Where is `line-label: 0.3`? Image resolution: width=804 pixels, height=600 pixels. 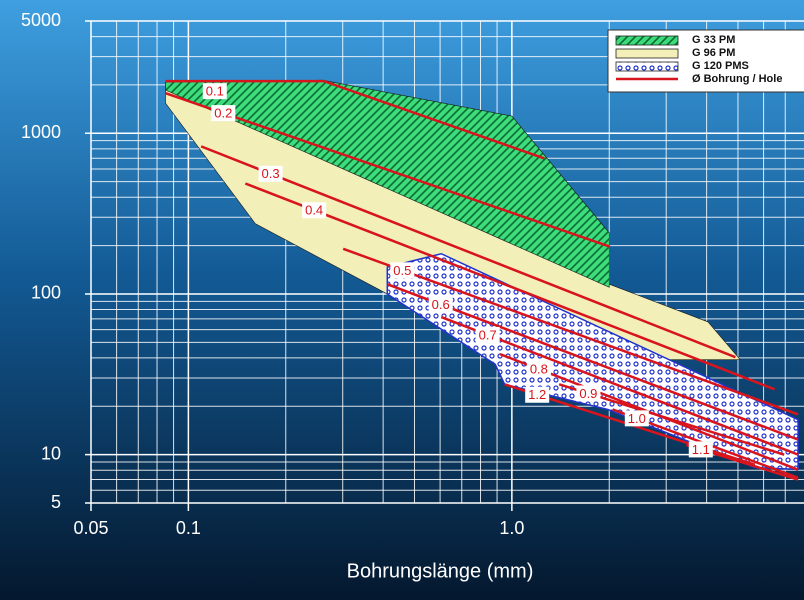
line-label: 0.3 is located at coordinates (271, 173).